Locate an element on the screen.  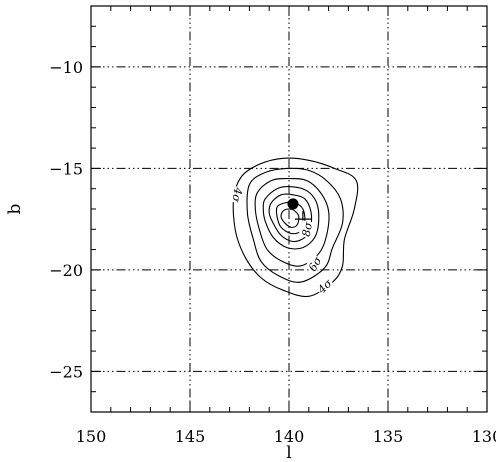
y-axis-label: b is located at coordinates (15, 208).